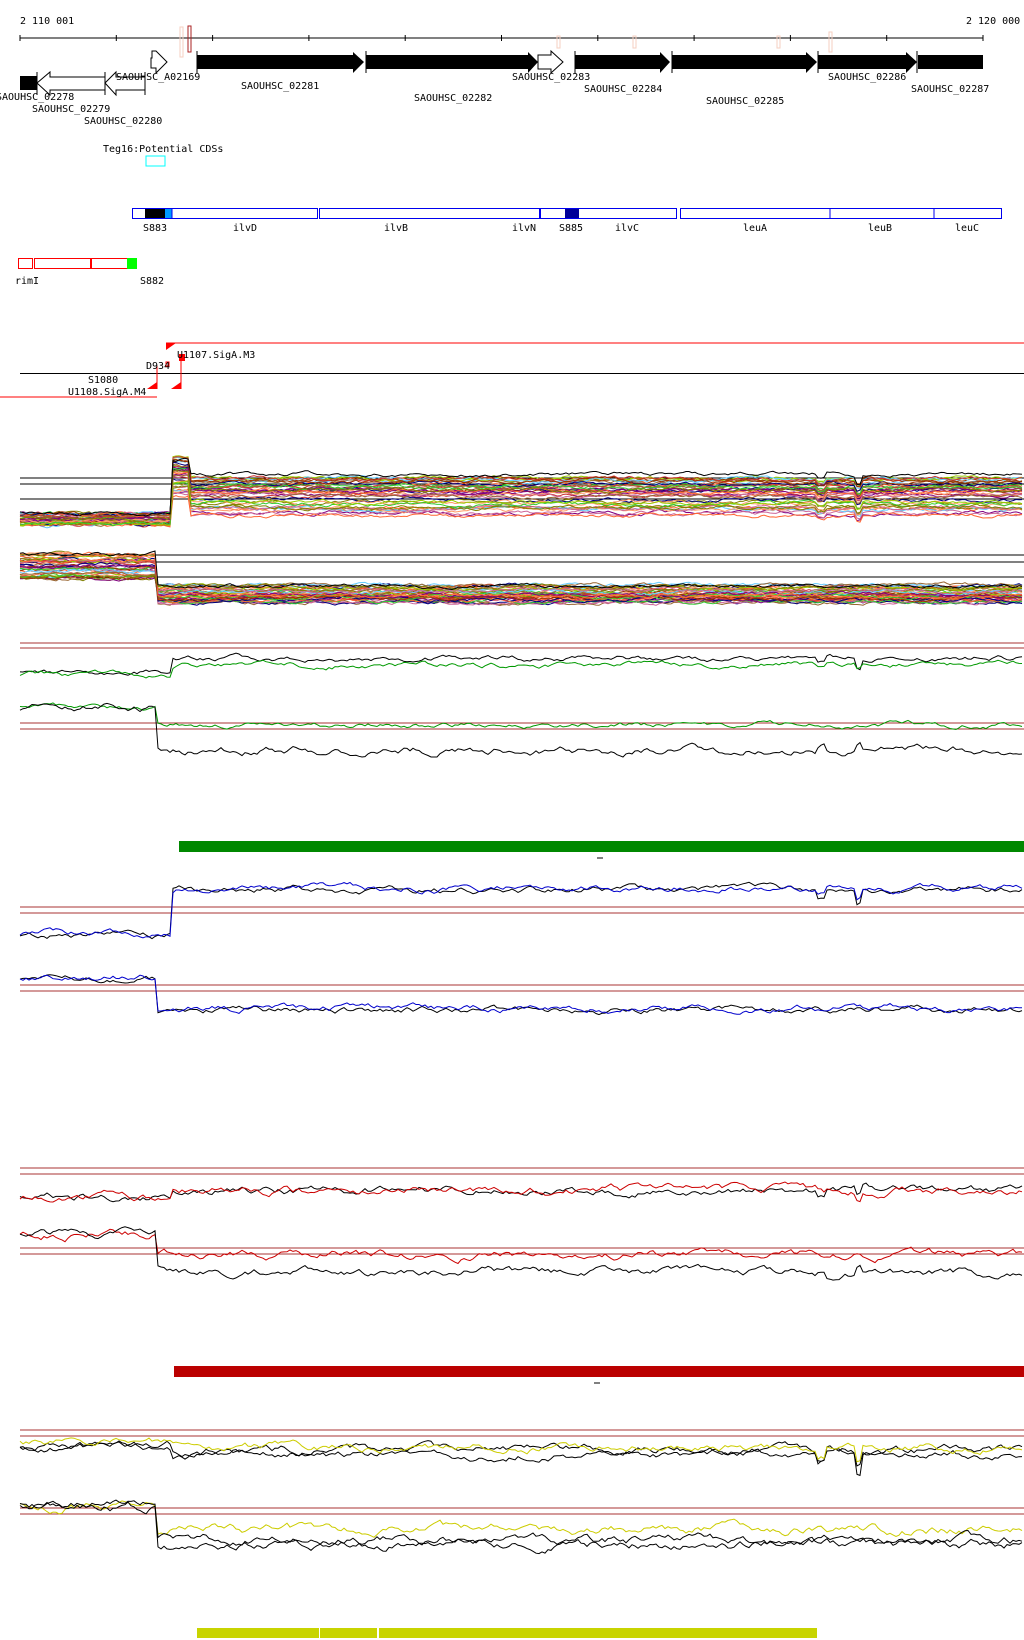 The image size is (1024, 1640). I want to click on feature-leu, so click(841, 213).